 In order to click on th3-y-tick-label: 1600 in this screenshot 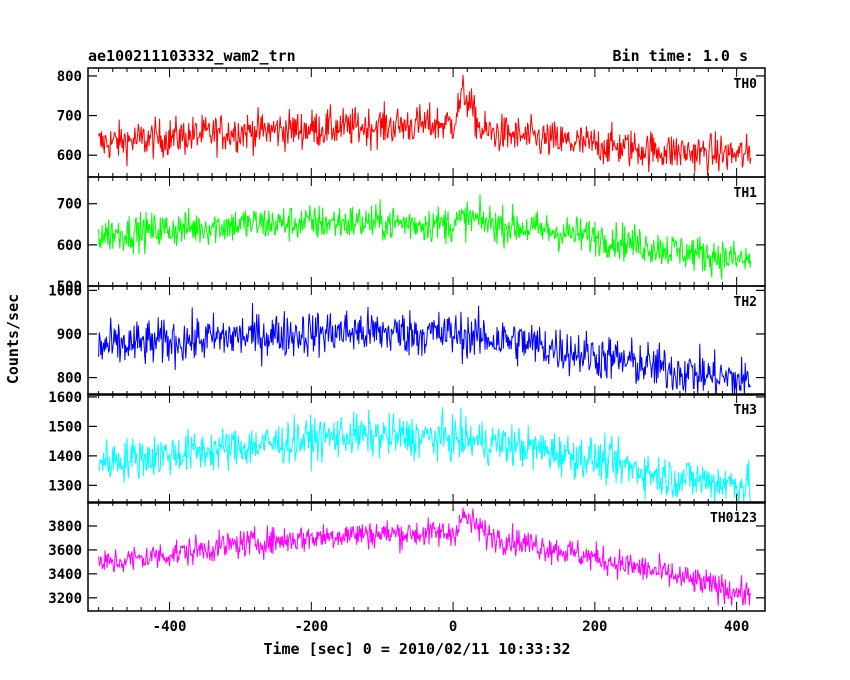, I will do `click(65, 398)`.